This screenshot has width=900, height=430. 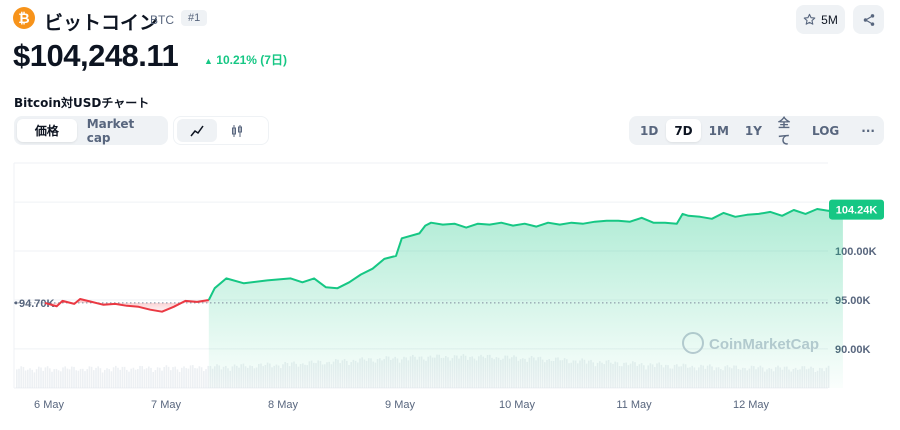 I want to click on tab-price: 価格, so click(x=47, y=130).